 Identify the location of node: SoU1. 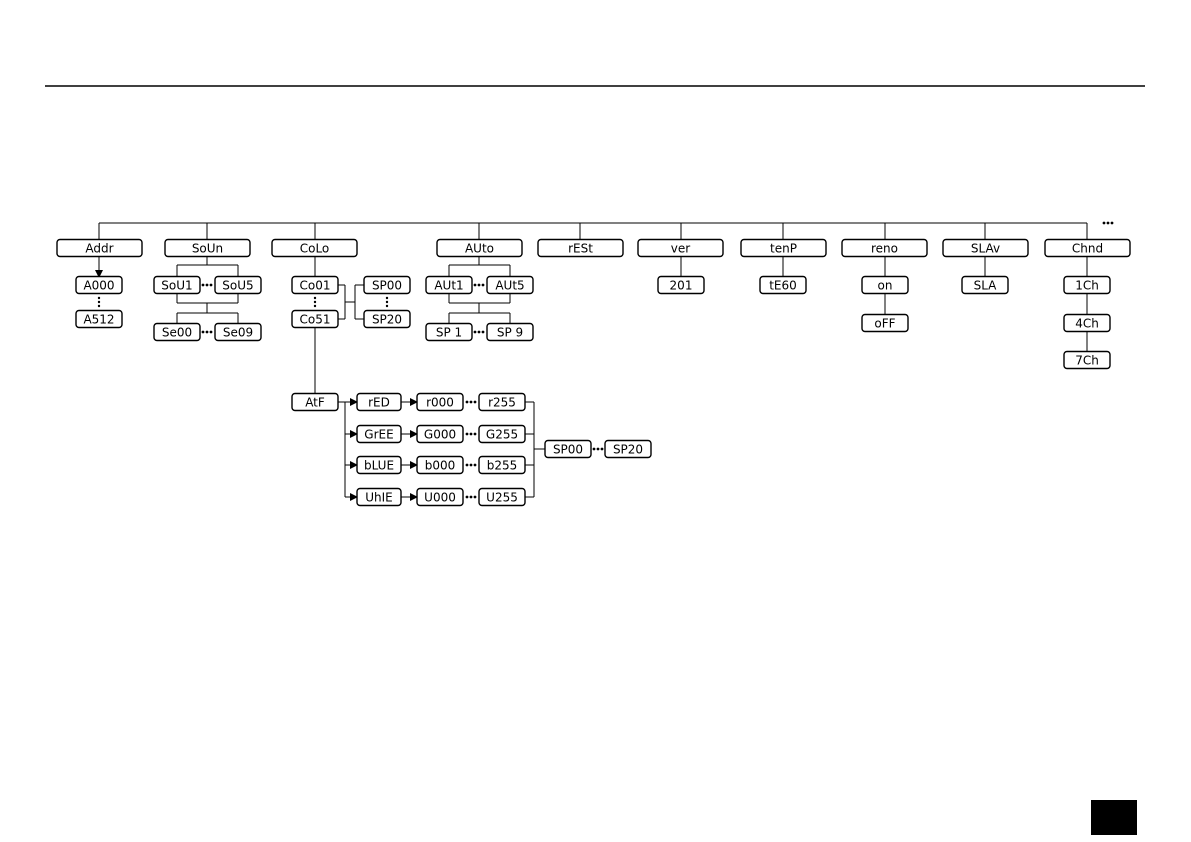
(177, 285).